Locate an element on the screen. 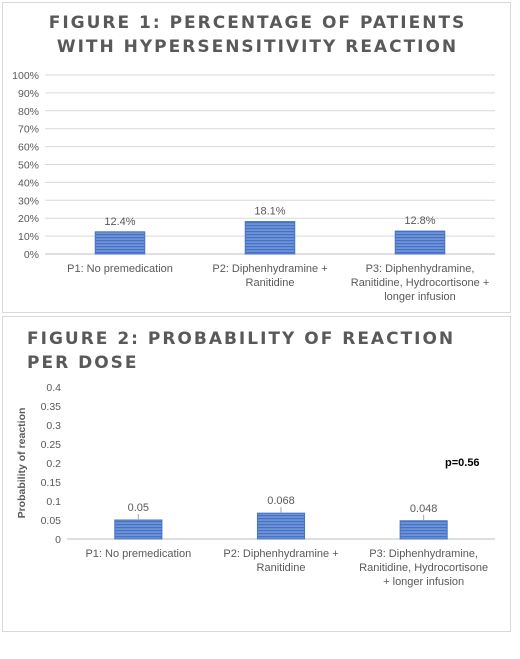 Image resolution: width=520 pixels, height=659 pixels. data-label: 0.068 is located at coordinates (281, 501).